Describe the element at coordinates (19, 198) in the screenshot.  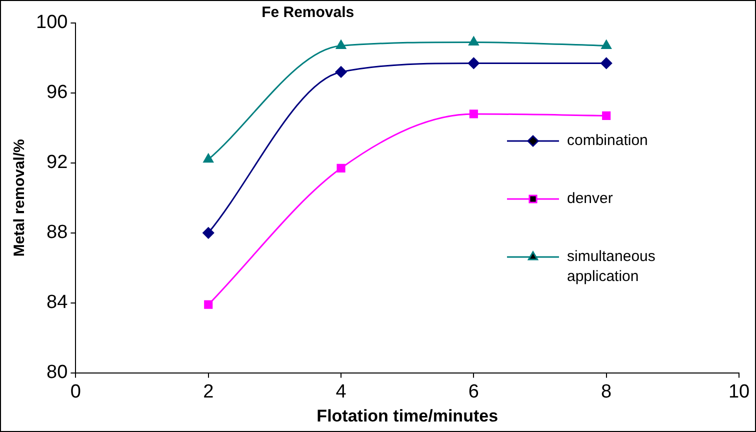
I see `y-axis-title: Metal removal/%` at that location.